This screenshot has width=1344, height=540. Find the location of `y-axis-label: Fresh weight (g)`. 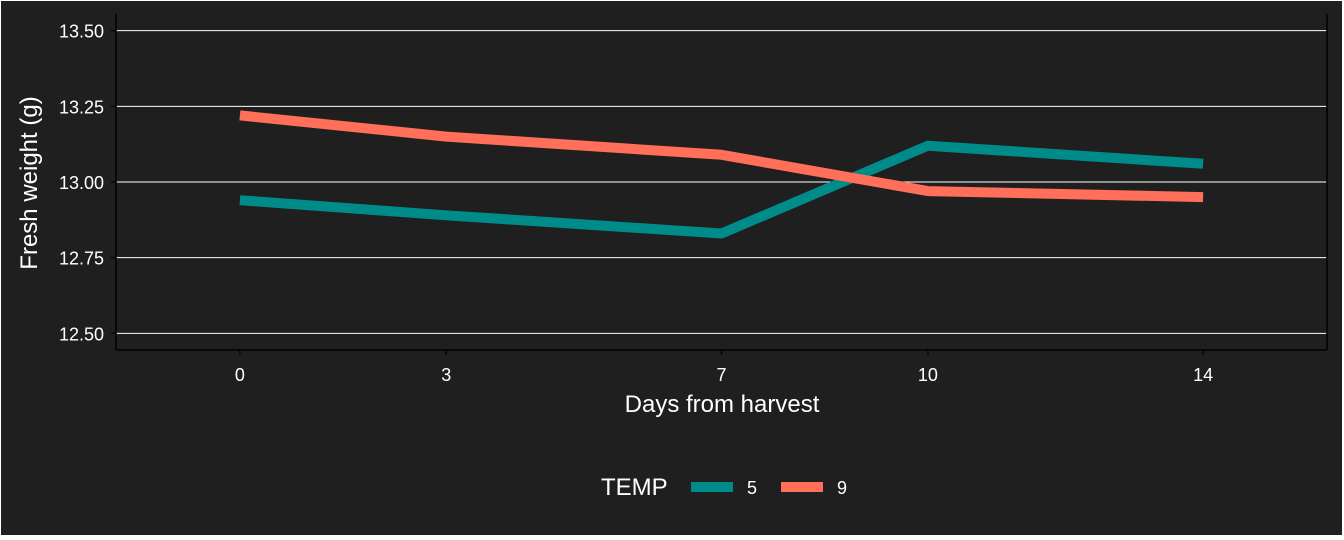

y-axis-label: Fresh weight (g) is located at coordinates (29, 182).